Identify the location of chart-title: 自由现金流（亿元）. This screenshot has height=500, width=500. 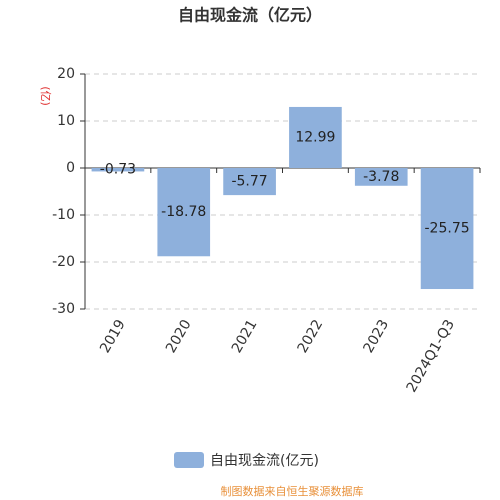
(250, 15).